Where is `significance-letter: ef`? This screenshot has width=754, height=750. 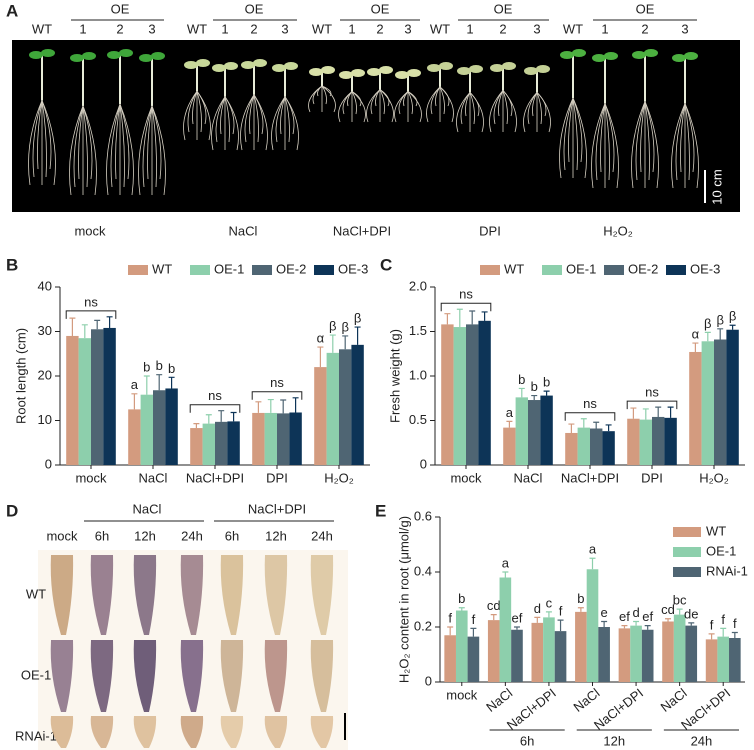 significance-letter: ef is located at coordinates (517, 617).